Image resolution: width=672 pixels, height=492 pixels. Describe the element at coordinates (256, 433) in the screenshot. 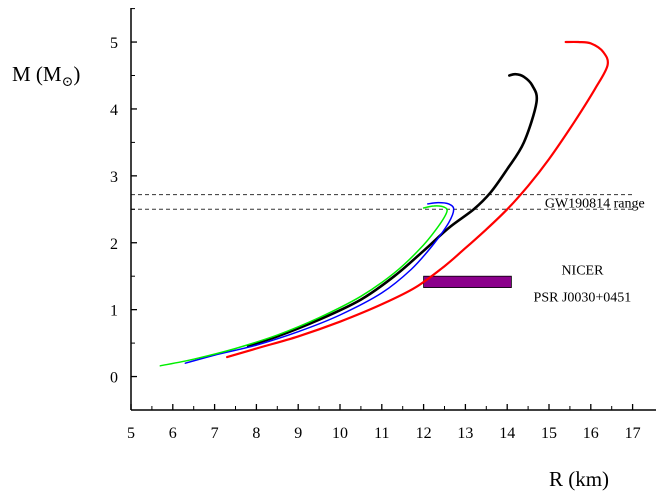

I see `x-tick-label-3: 8` at that location.